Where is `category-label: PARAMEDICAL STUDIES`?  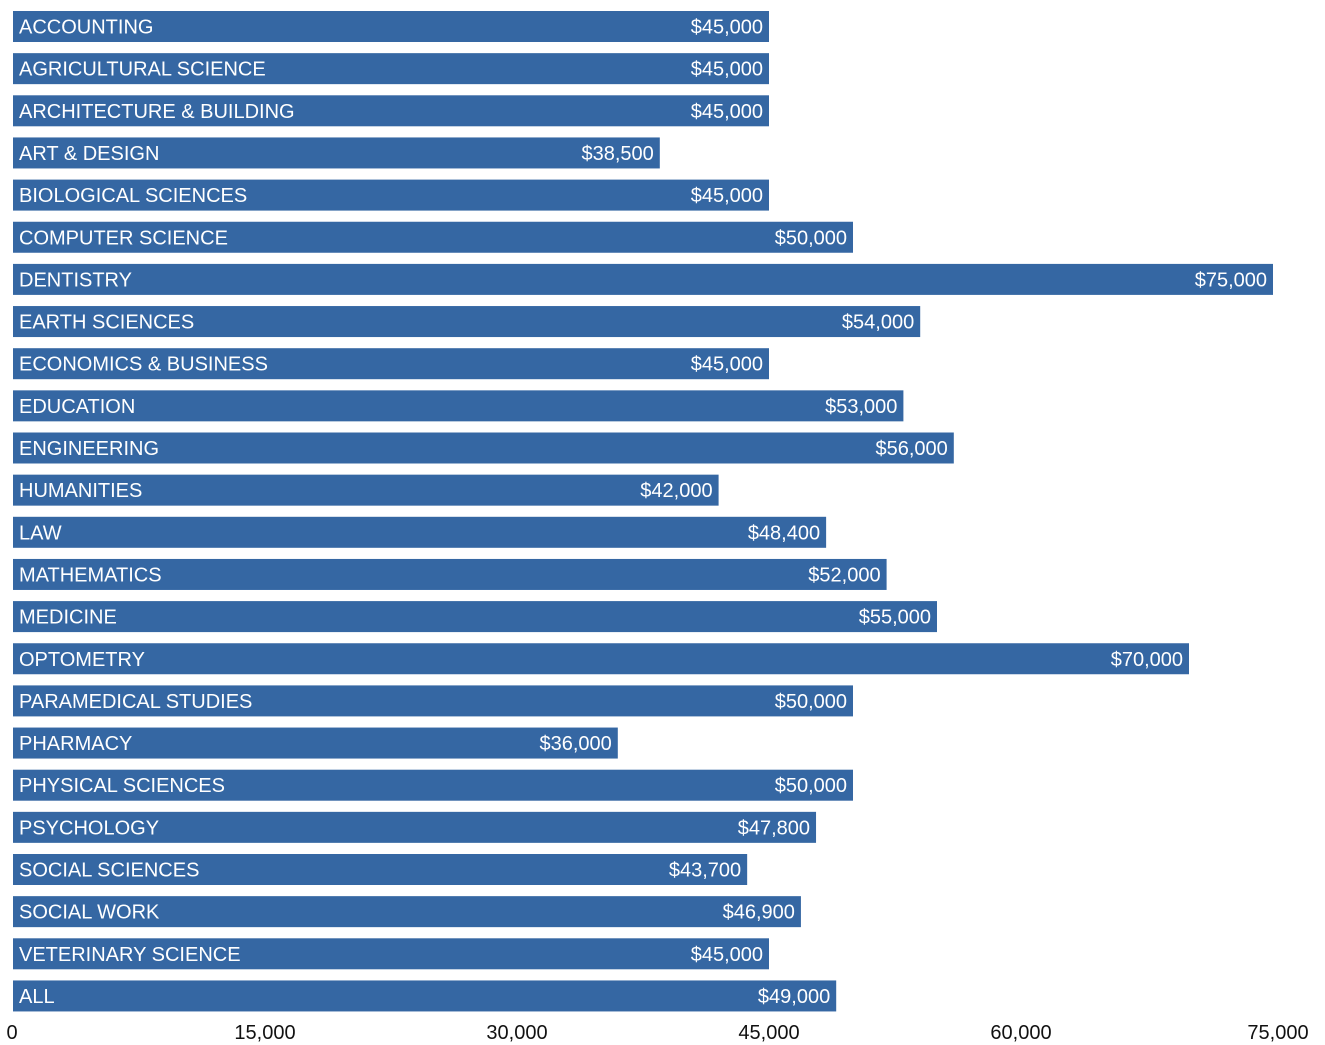
category-label: PARAMEDICAL STUDIES is located at coordinates (135, 702).